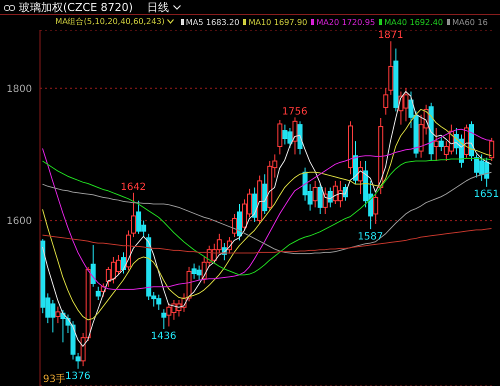 Image resolution: width=500 pixels, height=386 pixels. What do you see at coordinates (345, 21) in the screenshot?
I see `legend-label: MA20 1720.95` at bounding box center [345, 21].